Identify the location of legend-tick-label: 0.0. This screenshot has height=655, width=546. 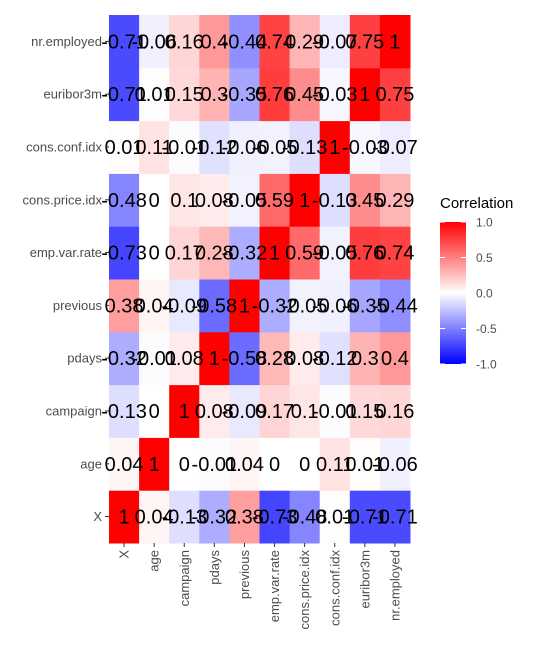
(484, 294).